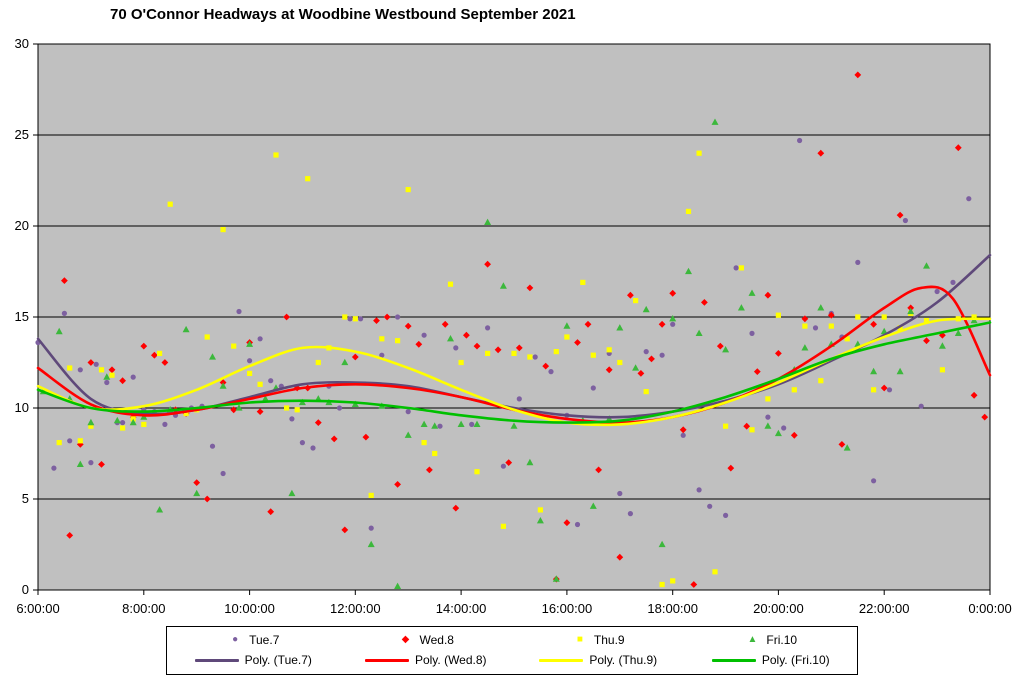 This screenshot has height=692, width=1024. I want to click on poly-wed8-line-icon, so click(386, 660).